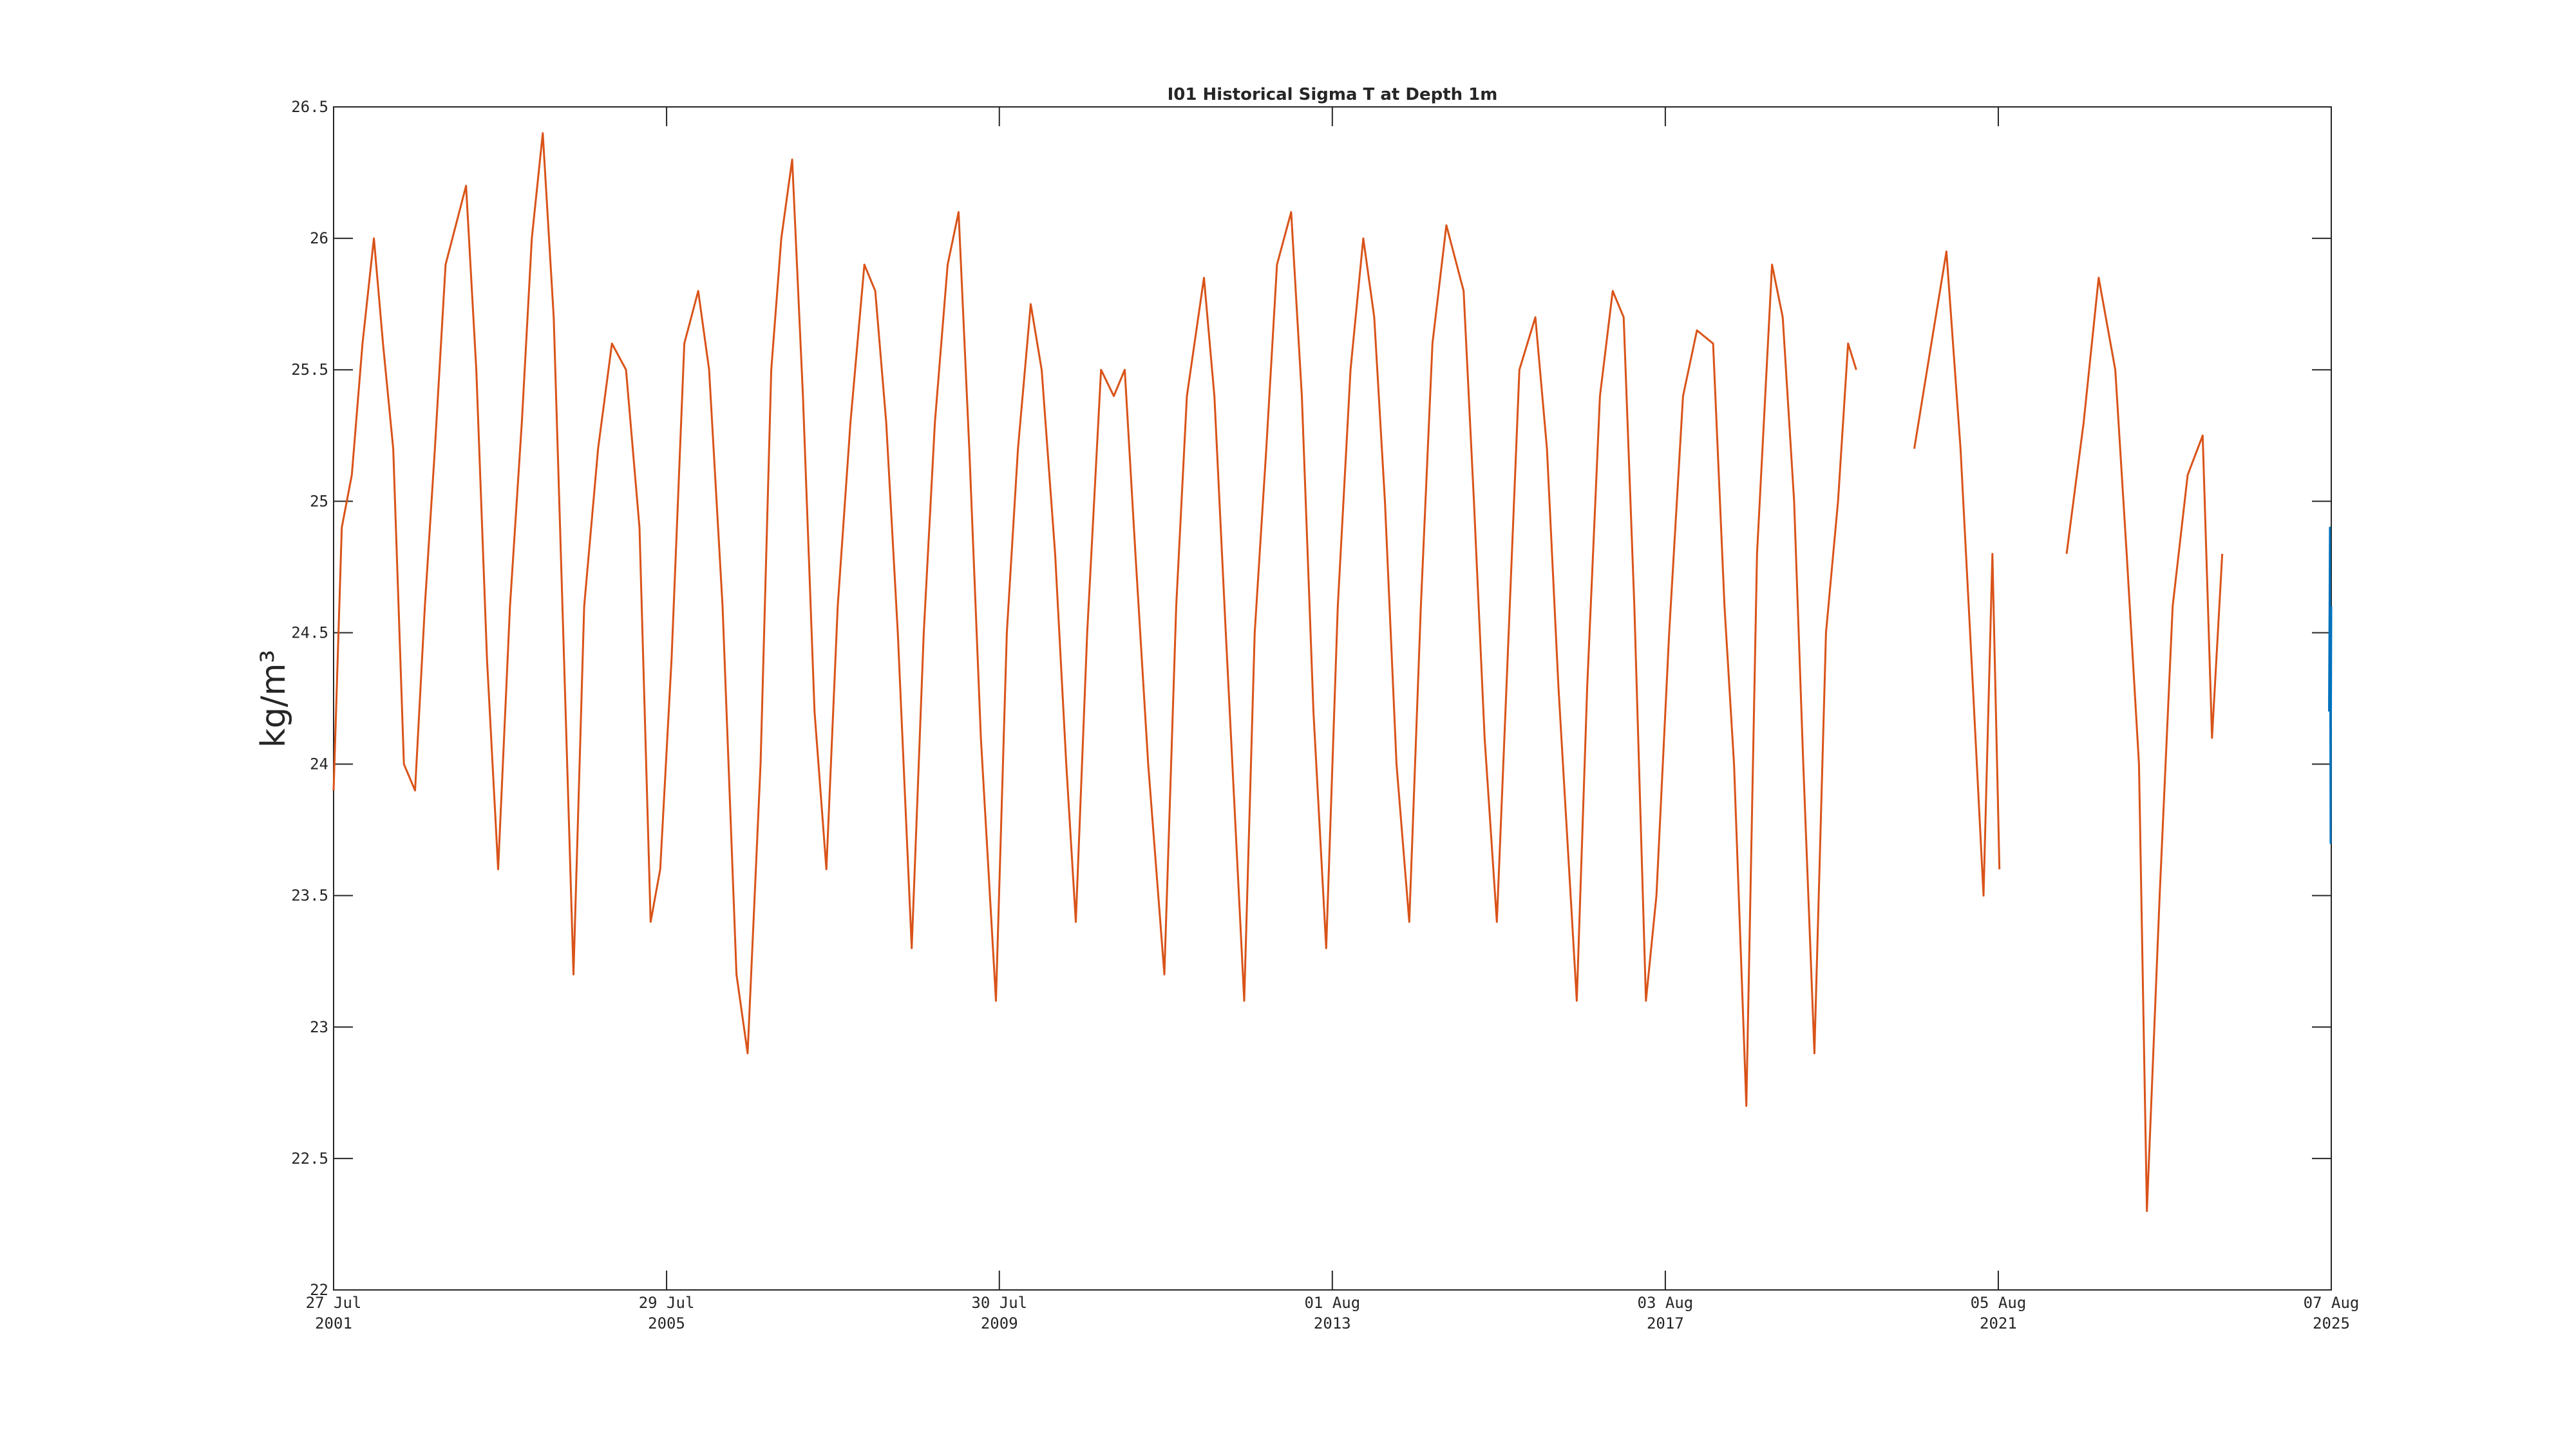 This screenshot has width=2576, height=1449. What do you see at coordinates (309, 1159) in the screenshot?
I see `y-tick-label: 22.5` at bounding box center [309, 1159].